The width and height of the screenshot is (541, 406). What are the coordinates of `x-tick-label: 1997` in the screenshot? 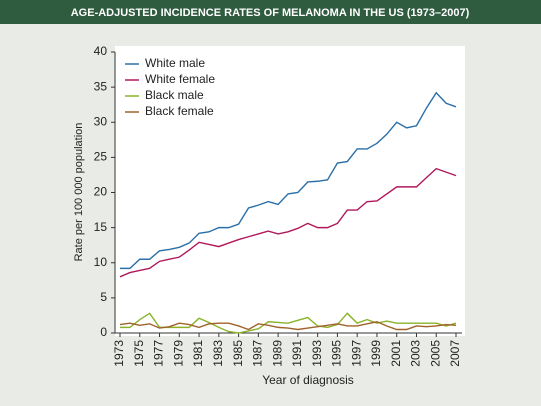 It's located at (356, 353).